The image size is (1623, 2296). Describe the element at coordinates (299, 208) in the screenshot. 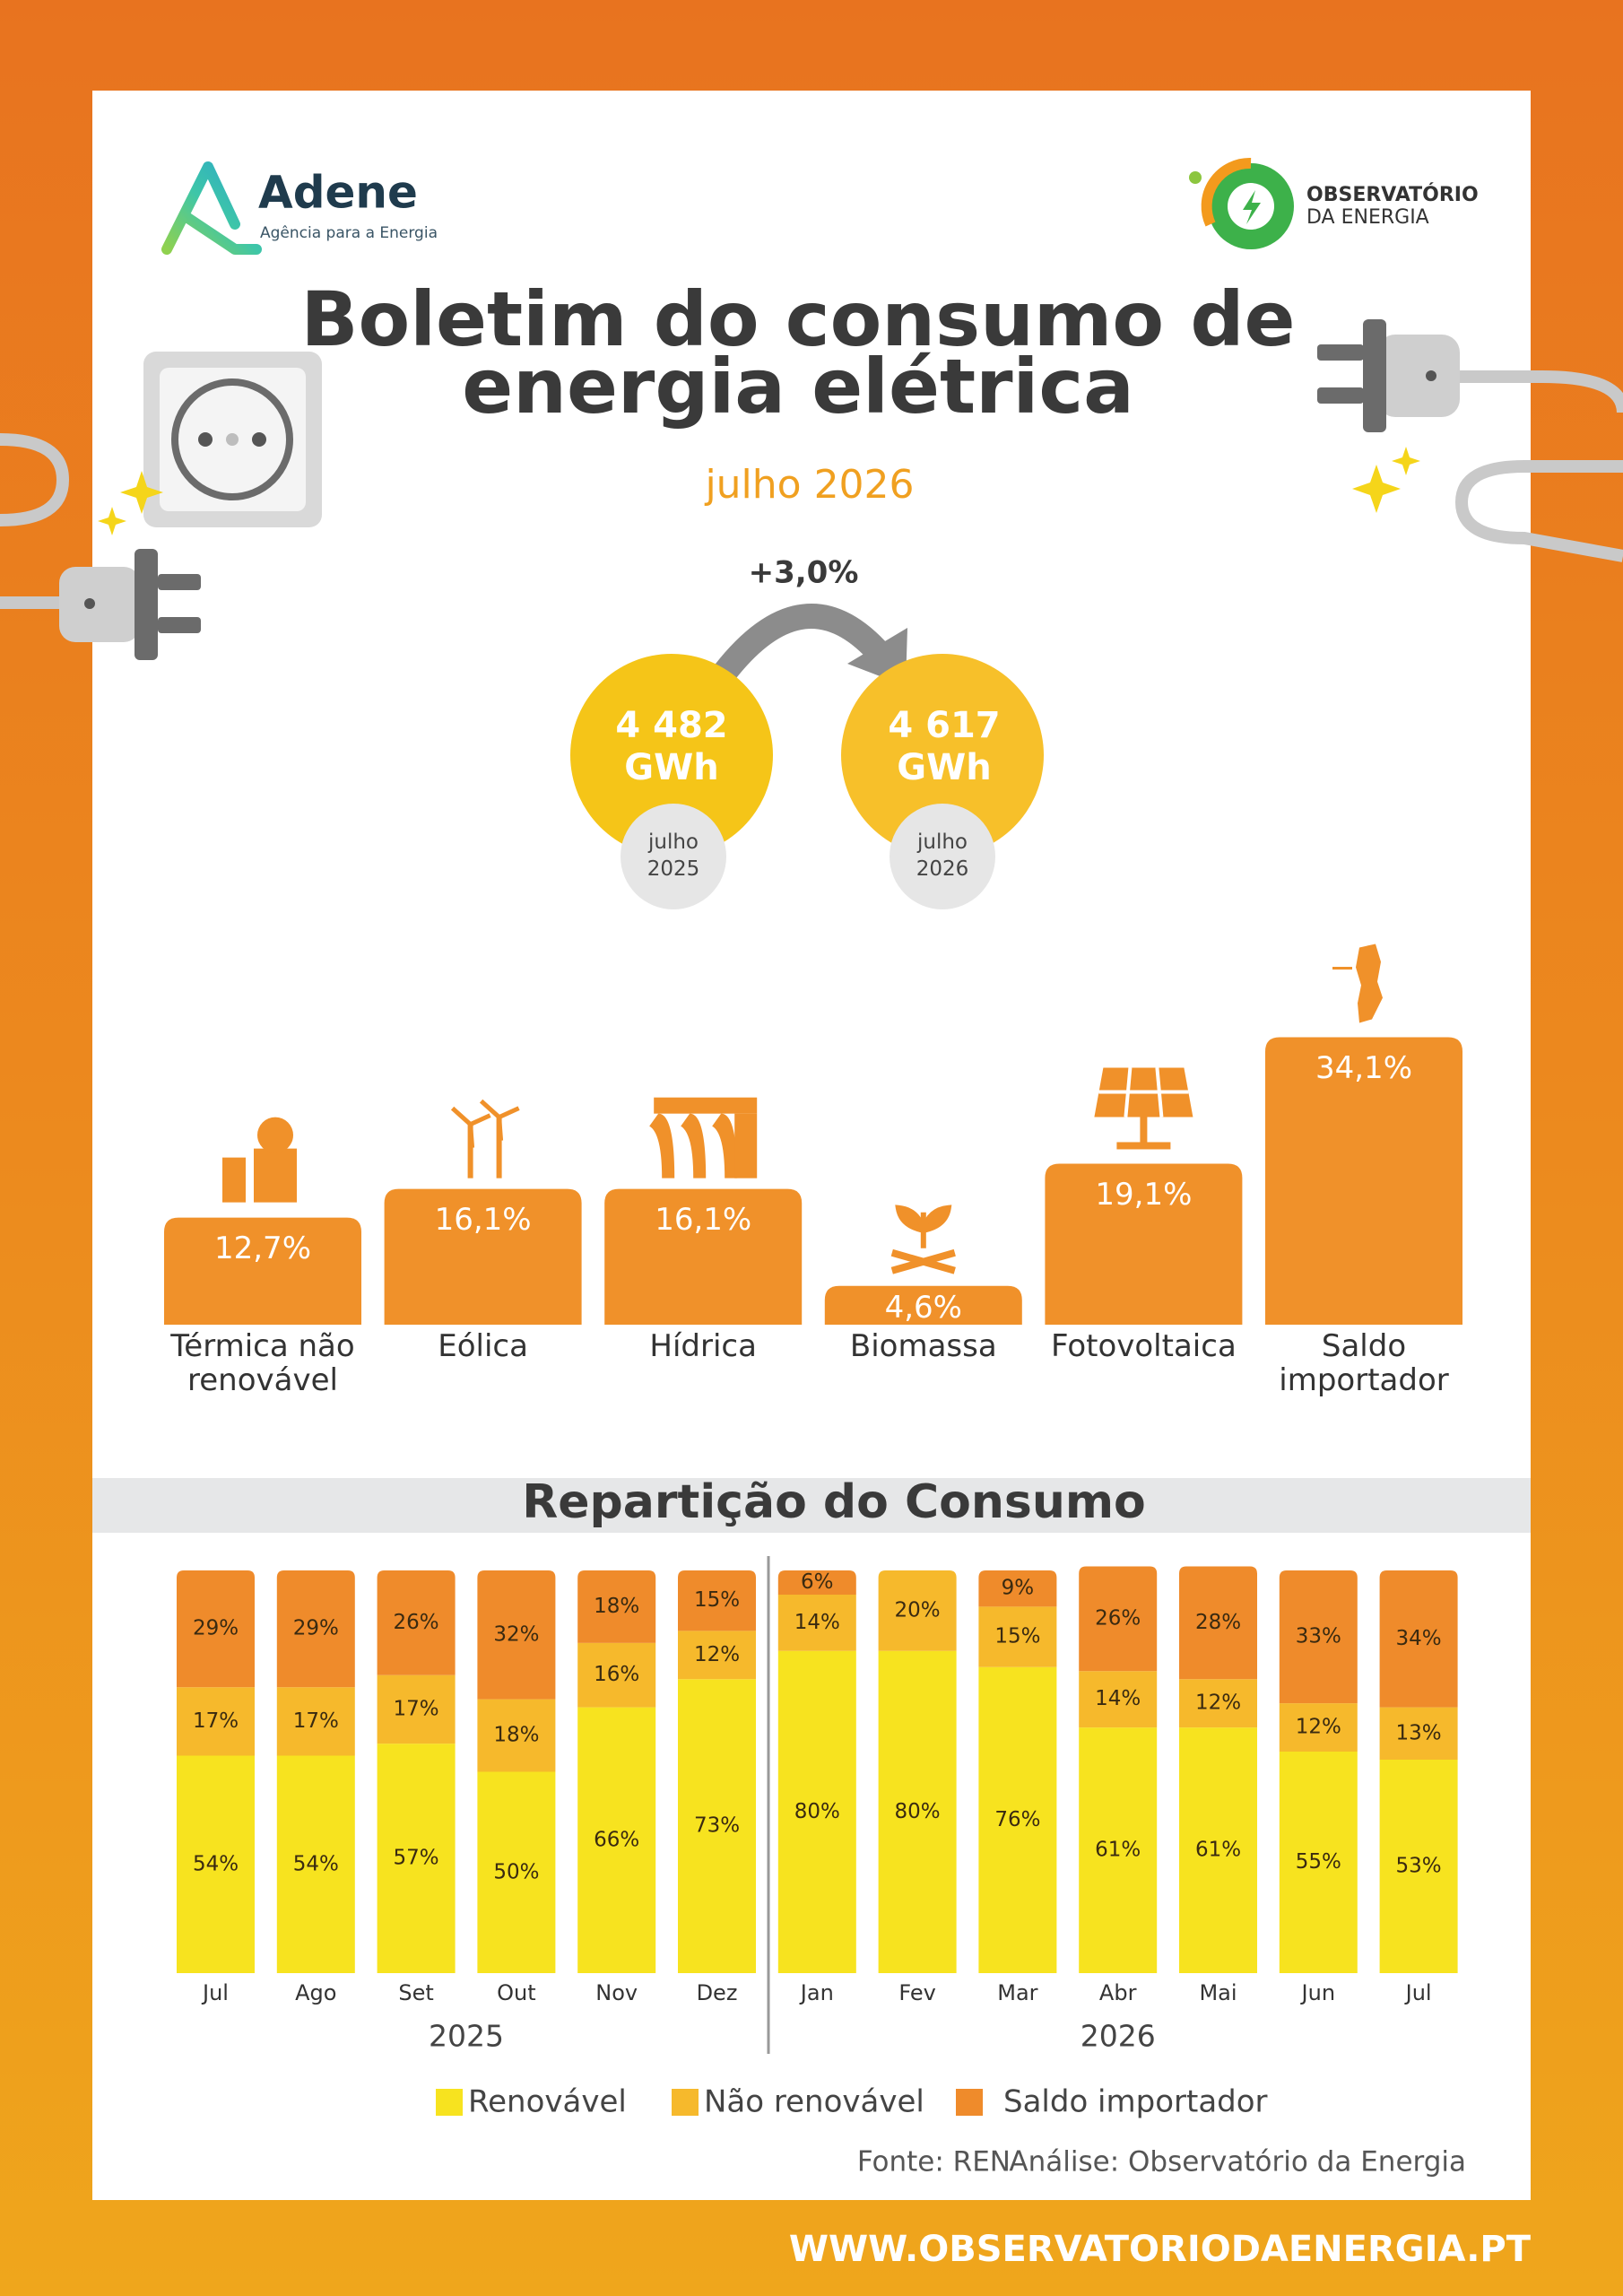

I see `adene-logo: Adene Agência para a Energia` at that location.